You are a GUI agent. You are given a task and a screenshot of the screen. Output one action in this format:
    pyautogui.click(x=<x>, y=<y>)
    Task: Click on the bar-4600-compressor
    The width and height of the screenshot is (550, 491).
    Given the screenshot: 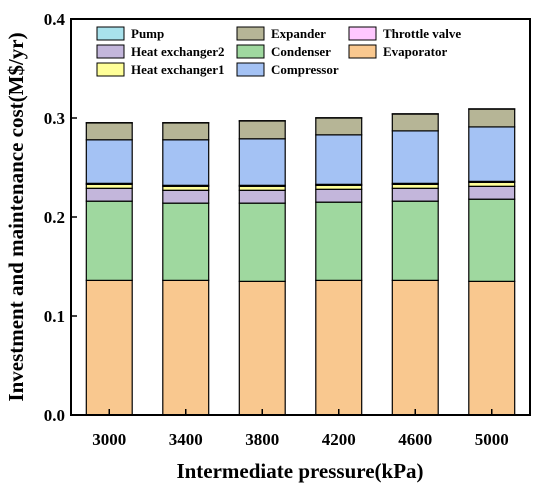 What is the action you would take?
    pyautogui.click(x=415, y=157)
    